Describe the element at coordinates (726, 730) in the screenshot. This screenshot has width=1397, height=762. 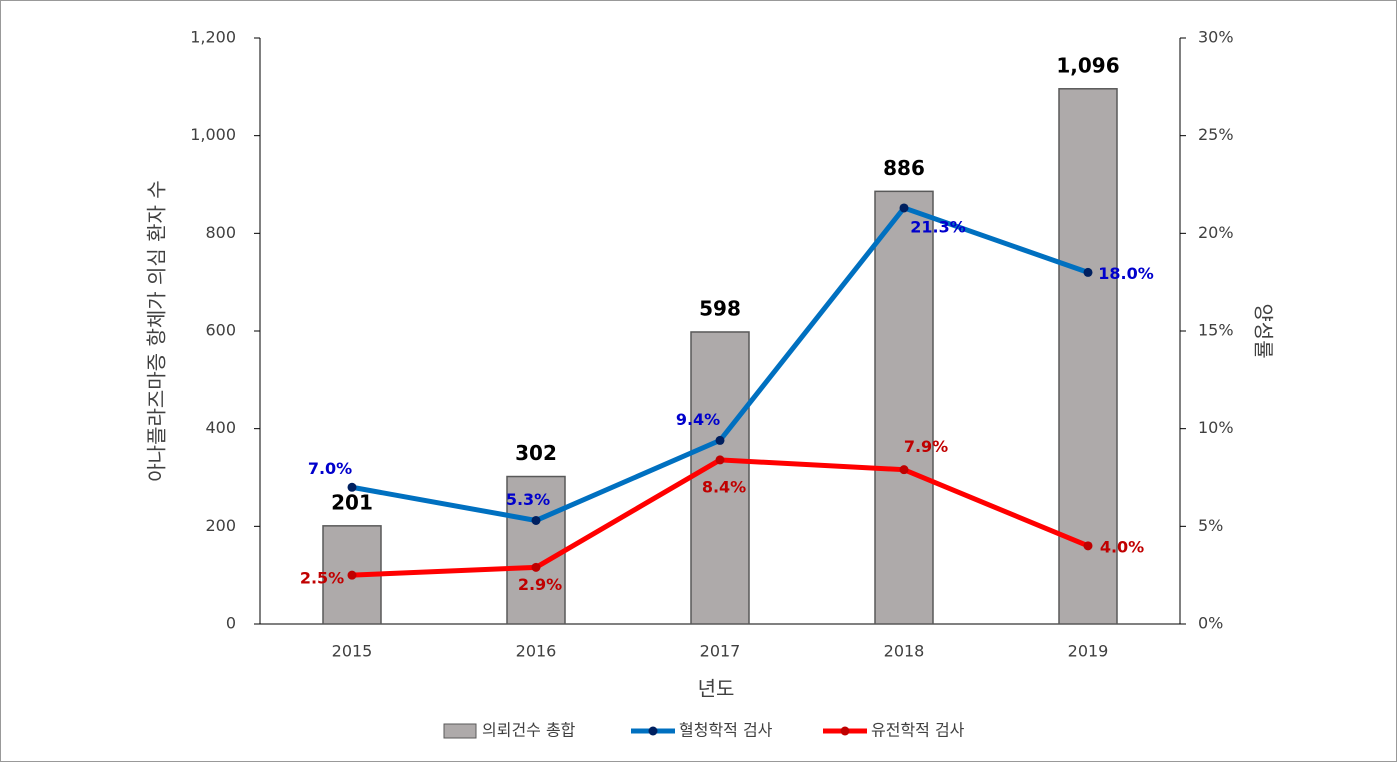
I see `legend-label: 혈청학적 검사` at that location.